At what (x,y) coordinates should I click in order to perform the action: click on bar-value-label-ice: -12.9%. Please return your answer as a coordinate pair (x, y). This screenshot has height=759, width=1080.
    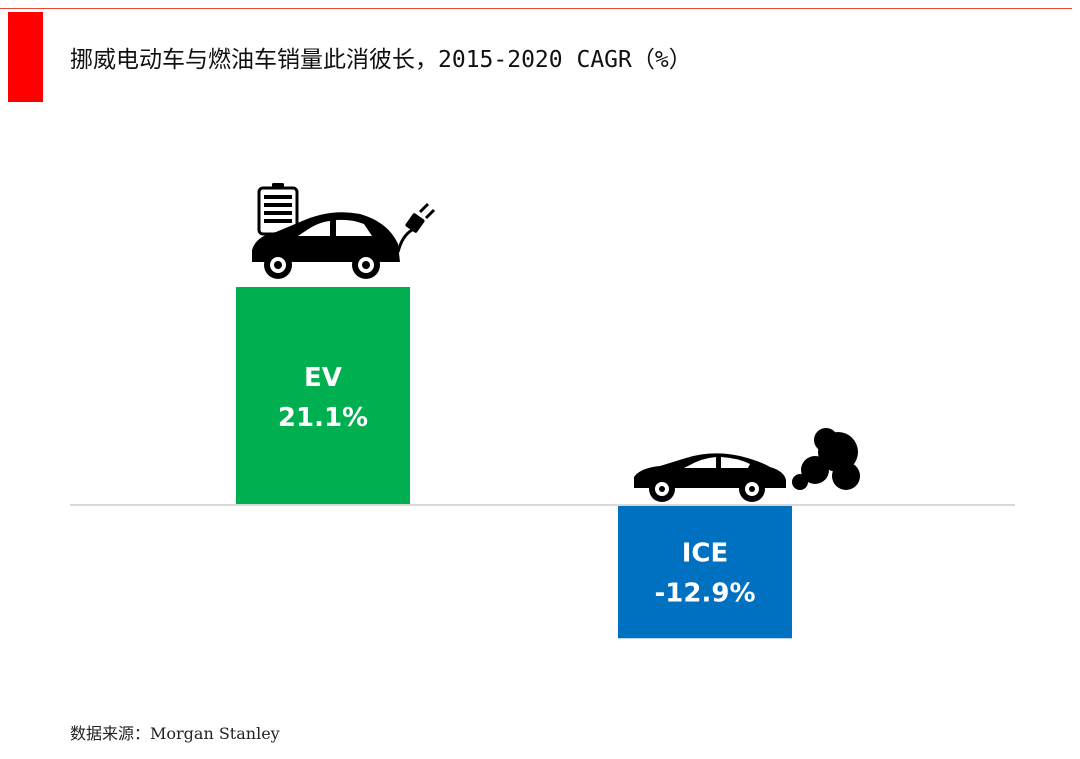
    Looking at the image, I should click on (705, 594).